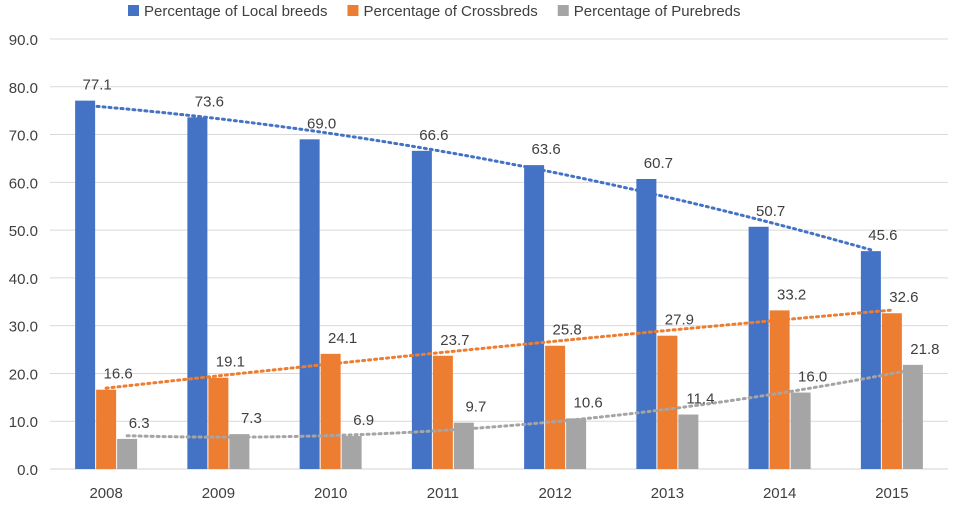 The width and height of the screenshot is (957, 509). Describe the element at coordinates (463, 445) in the screenshot. I see `bar-percentage-of-purebreds-2011` at that location.